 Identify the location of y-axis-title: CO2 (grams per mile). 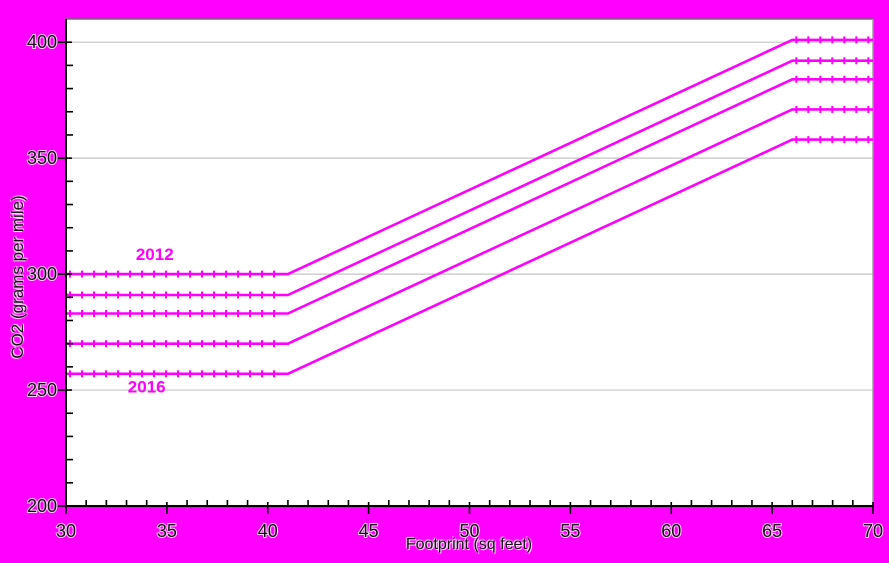
(17, 277).